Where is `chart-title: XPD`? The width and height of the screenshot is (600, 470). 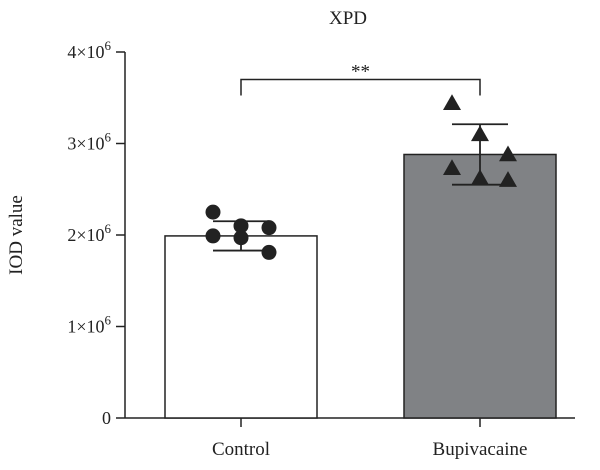
chart-title: XPD is located at coordinates (348, 18).